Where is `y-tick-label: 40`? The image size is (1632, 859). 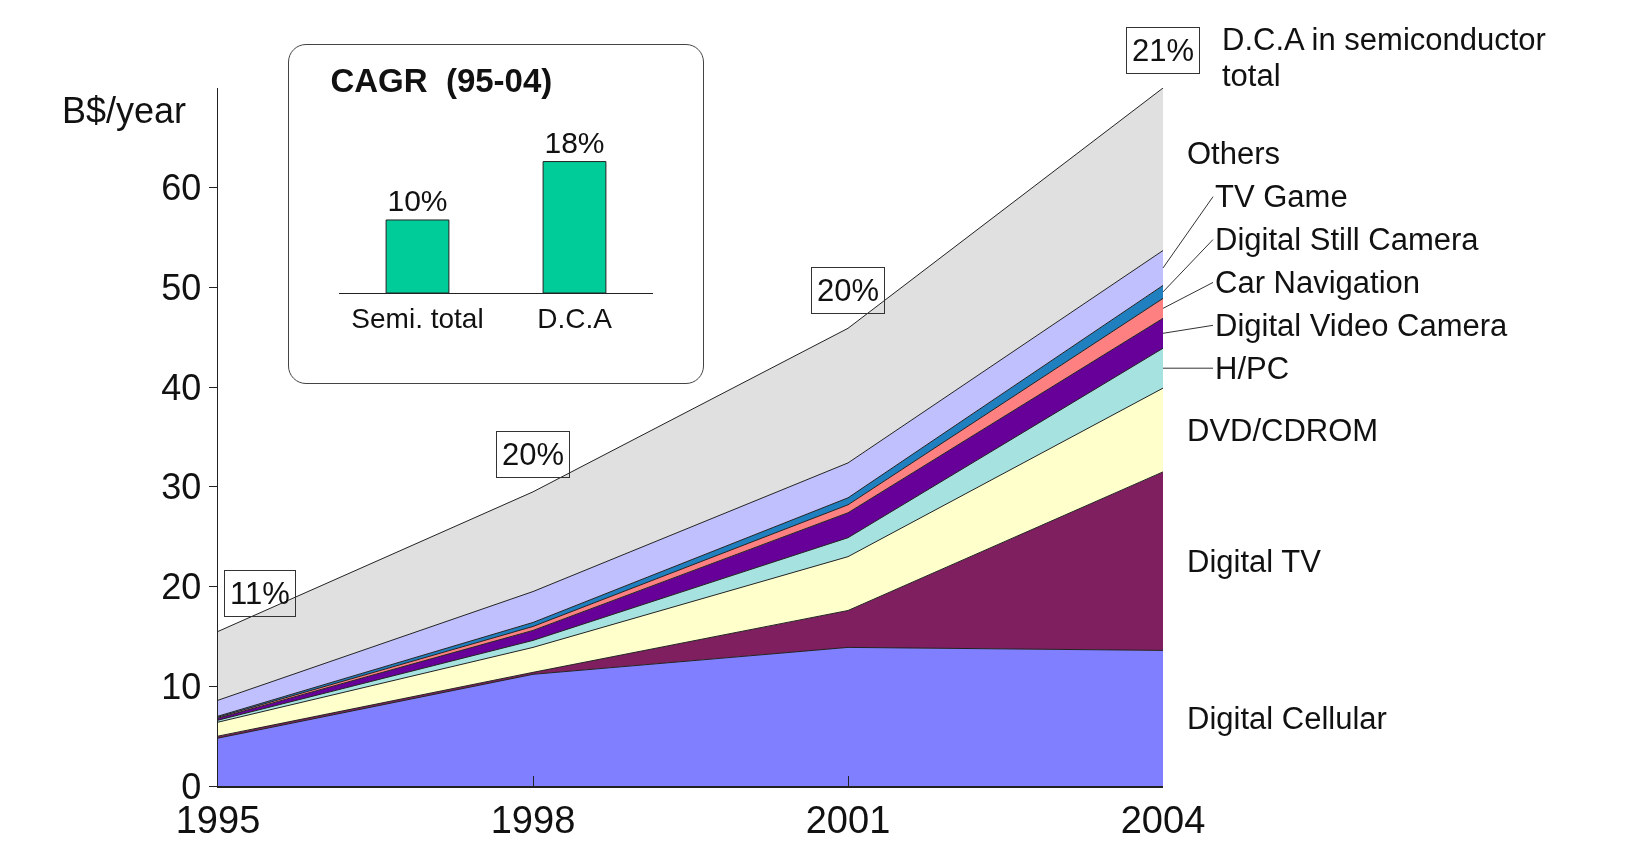
y-tick-label: 40 is located at coordinates (181, 387).